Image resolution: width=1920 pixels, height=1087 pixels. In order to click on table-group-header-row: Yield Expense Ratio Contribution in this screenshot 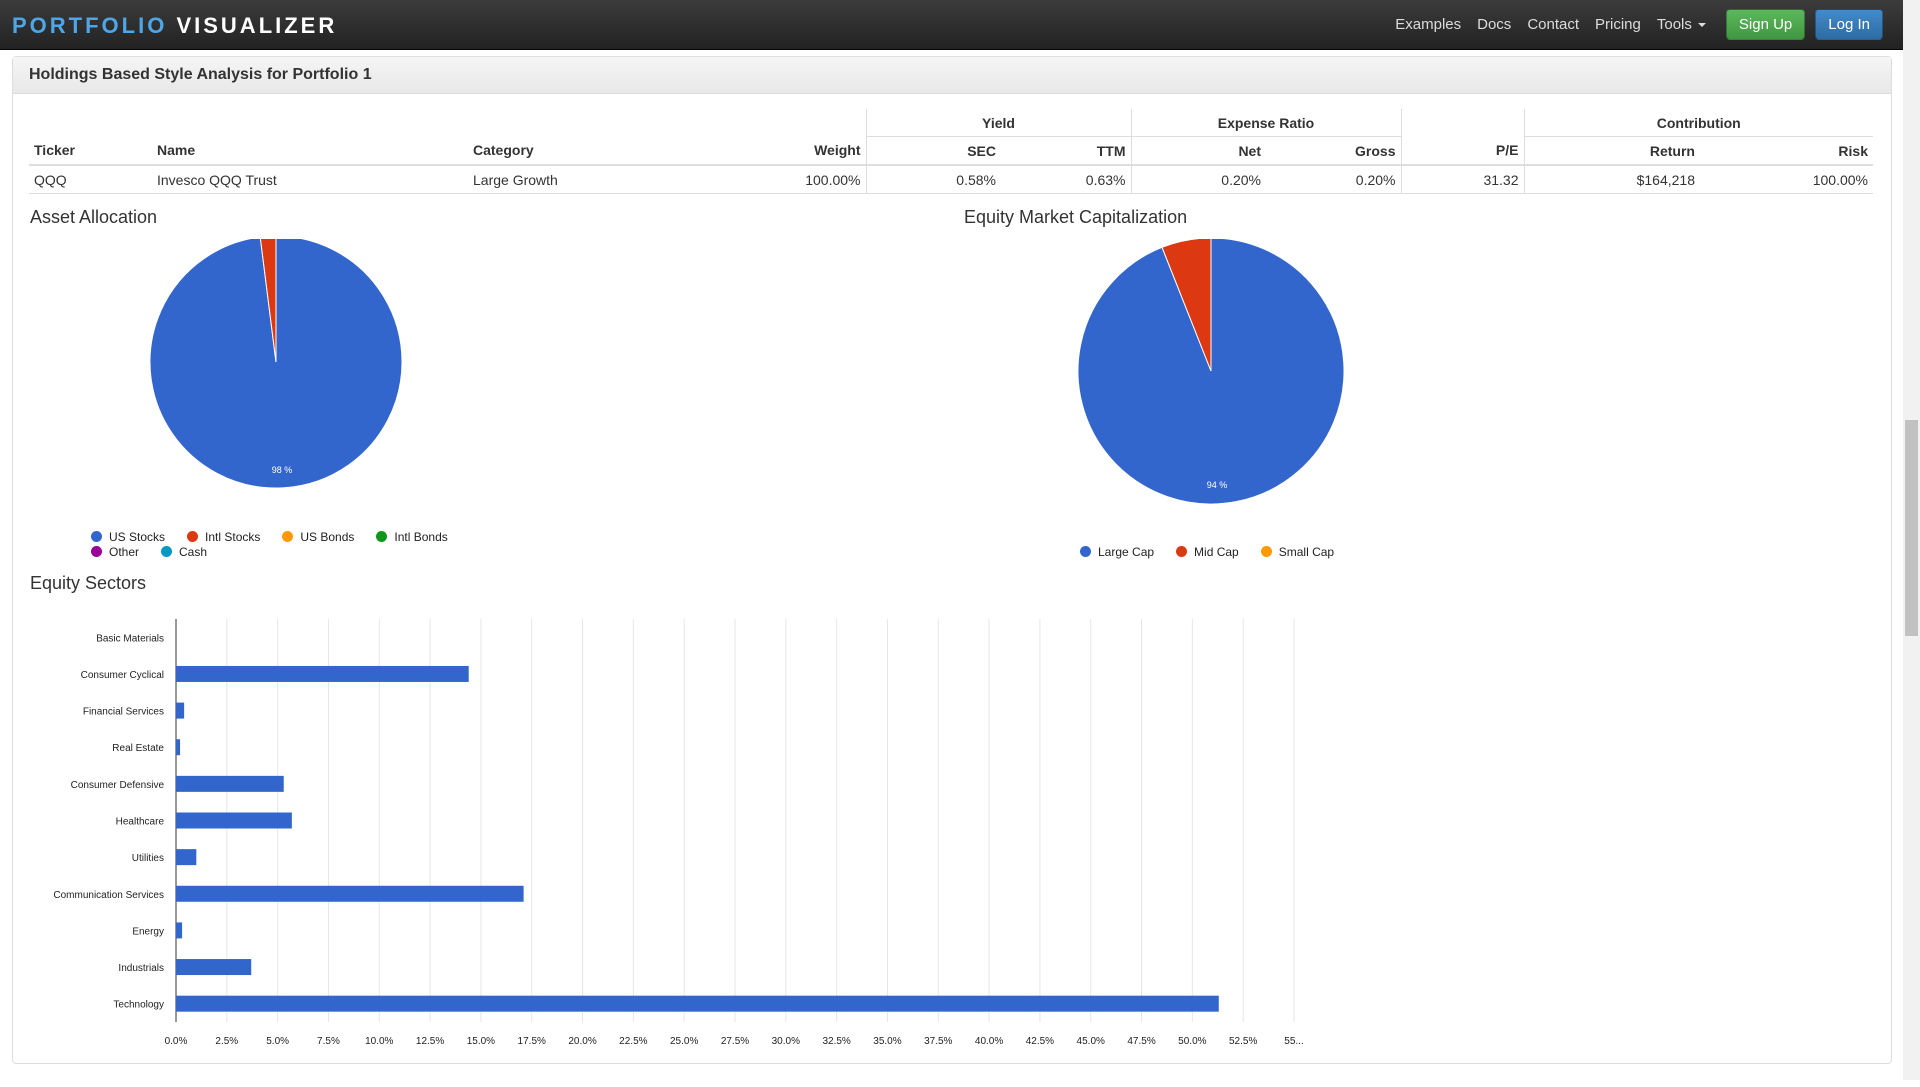, I will do `click(951, 123)`.